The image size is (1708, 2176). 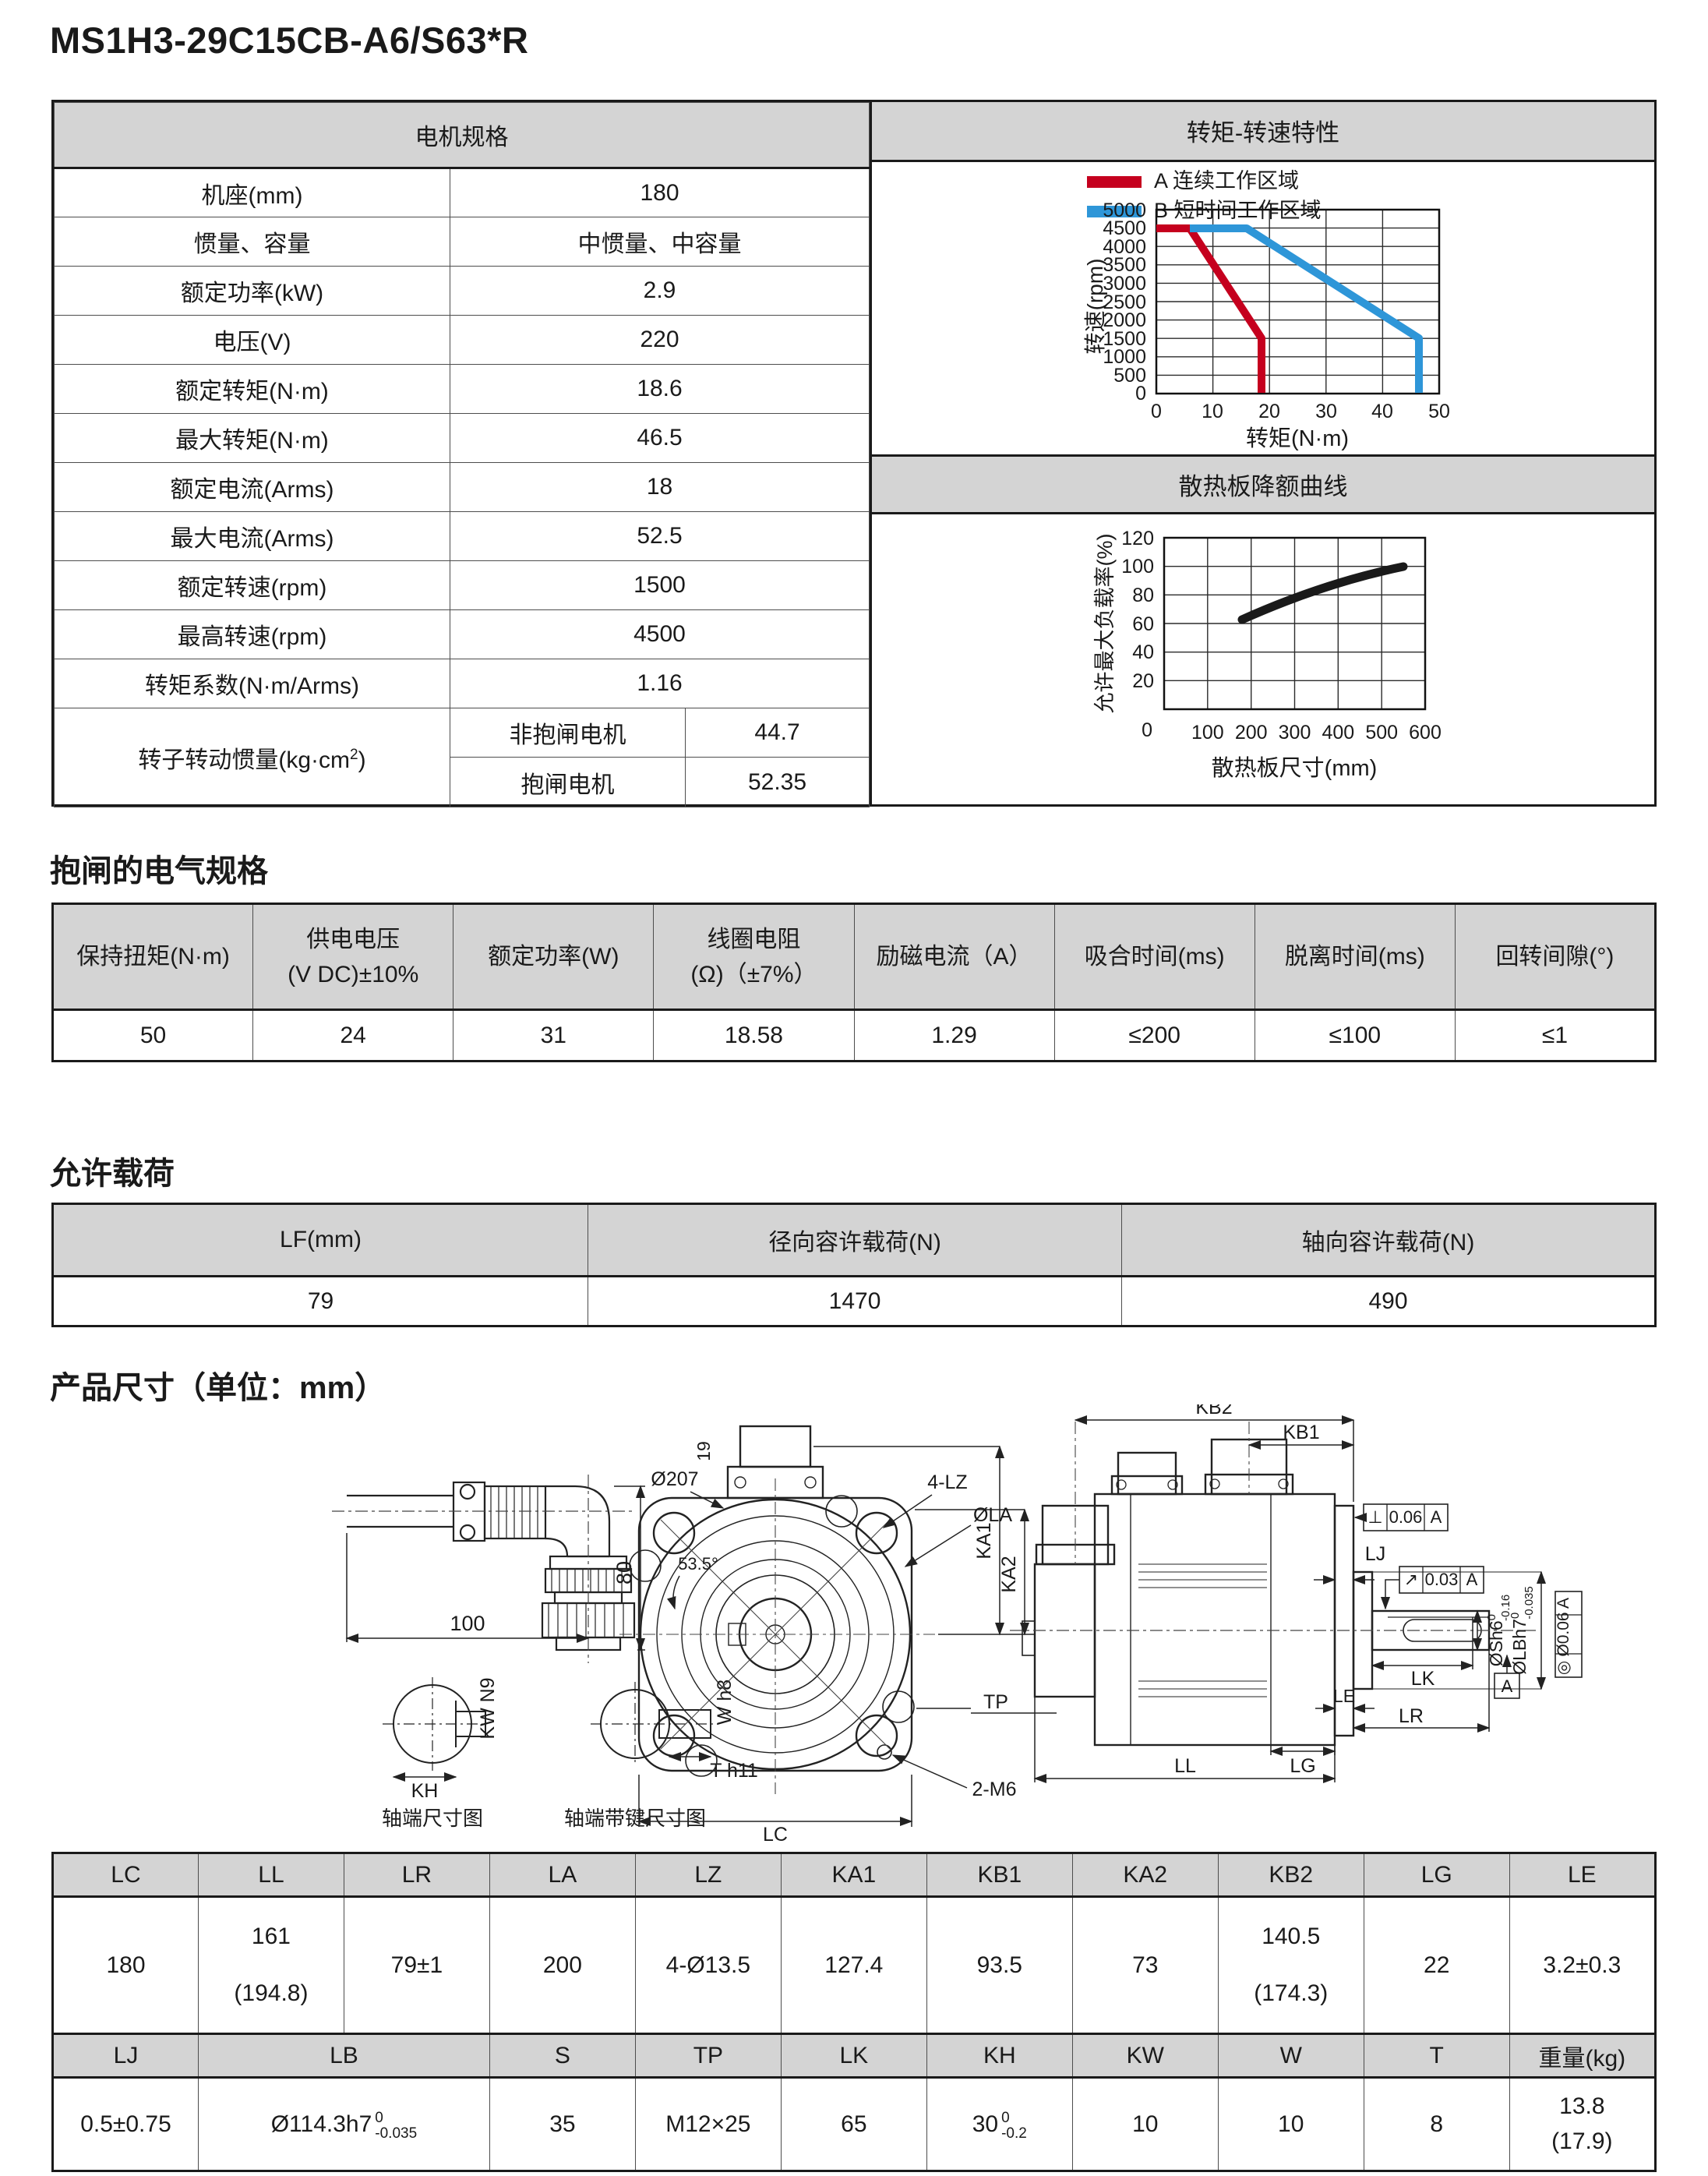 What do you see at coordinates (1185, 1766) in the screenshot?
I see `dim-ll: LL` at bounding box center [1185, 1766].